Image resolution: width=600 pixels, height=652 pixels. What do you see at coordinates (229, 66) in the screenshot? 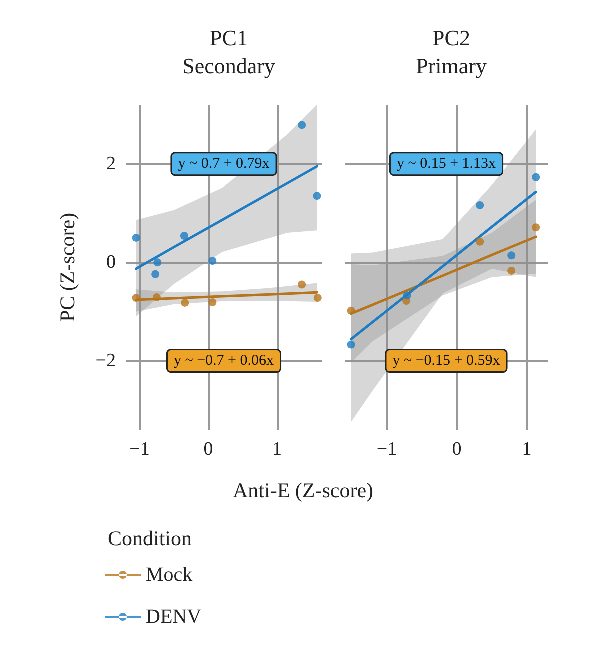
I see `chart-subtitle: Secondary` at bounding box center [229, 66].